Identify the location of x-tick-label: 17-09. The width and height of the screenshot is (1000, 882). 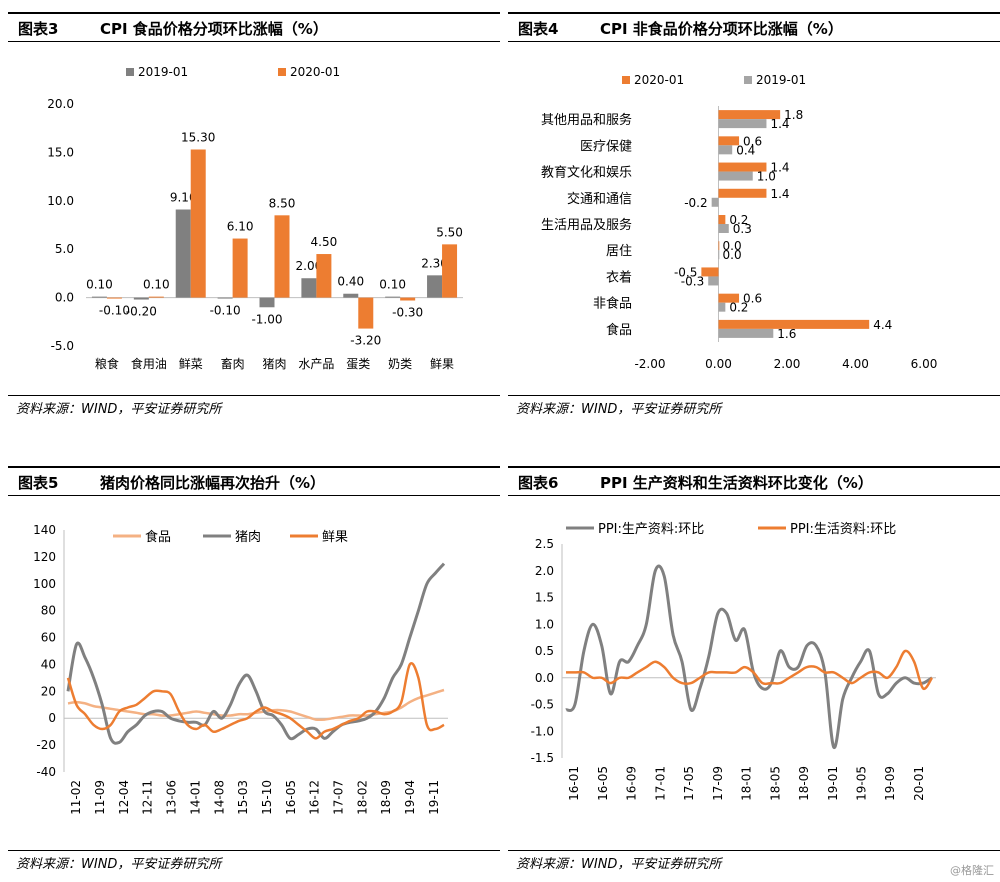
(718, 783).